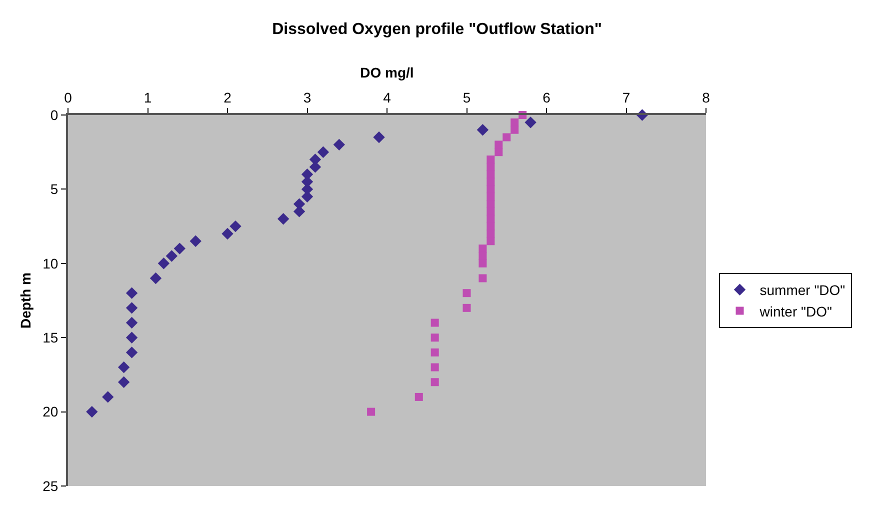 This screenshot has width=874, height=506. What do you see at coordinates (54, 189) in the screenshot?
I see `y-tick-label: 5` at bounding box center [54, 189].